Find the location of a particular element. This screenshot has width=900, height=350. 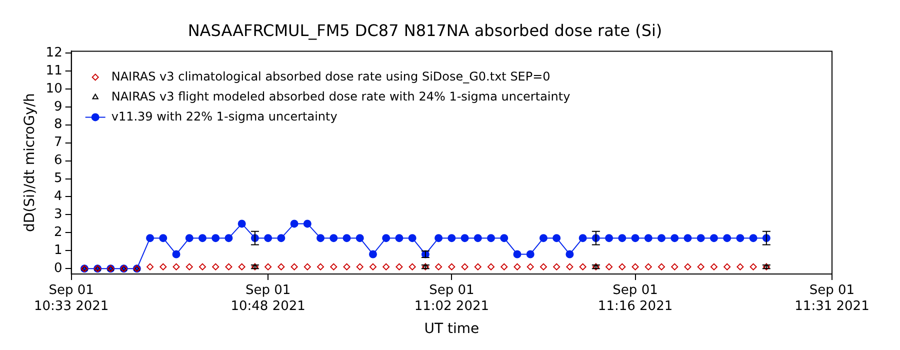

x-tick-label: Sep 01 10:33 2021 is located at coordinates (71, 298).